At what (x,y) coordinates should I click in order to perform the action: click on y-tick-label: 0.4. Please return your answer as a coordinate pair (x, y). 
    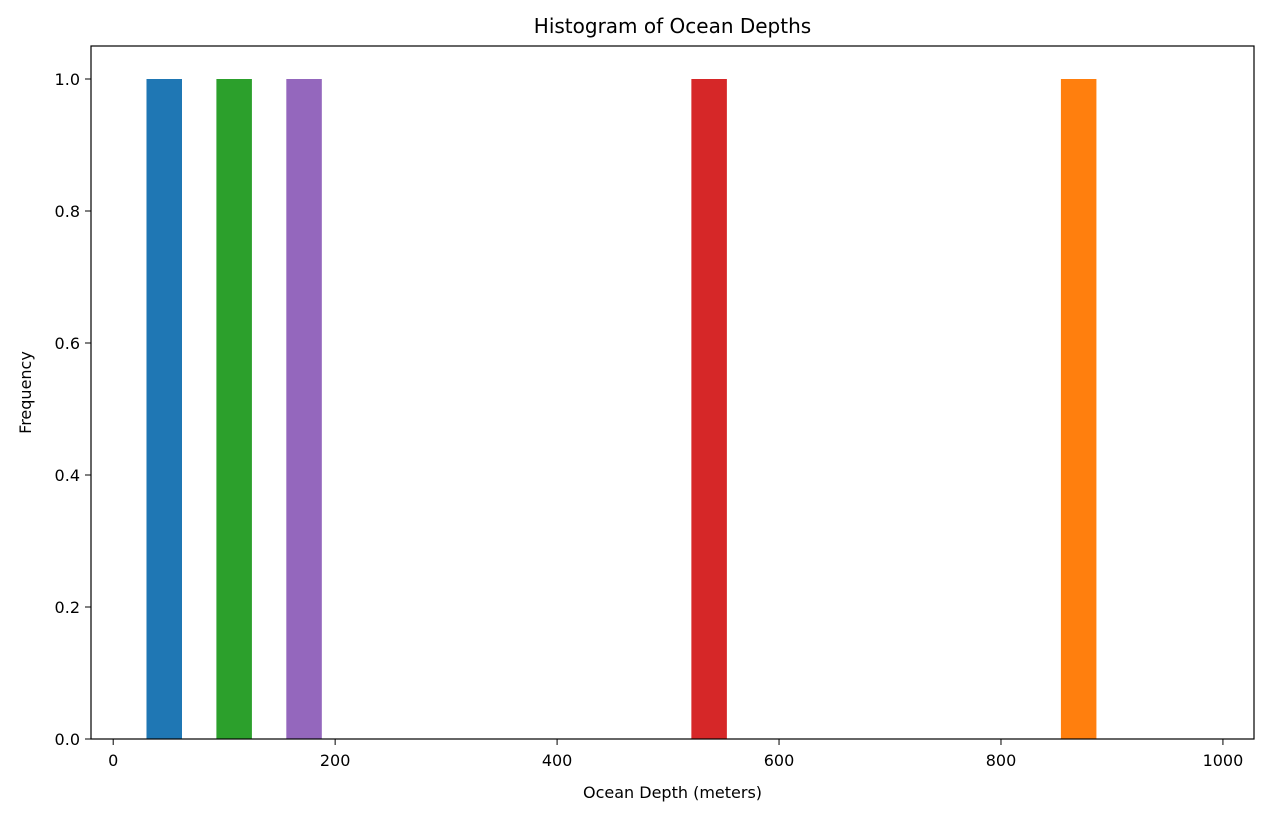
    Looking at the image, I should click on (67, 475).